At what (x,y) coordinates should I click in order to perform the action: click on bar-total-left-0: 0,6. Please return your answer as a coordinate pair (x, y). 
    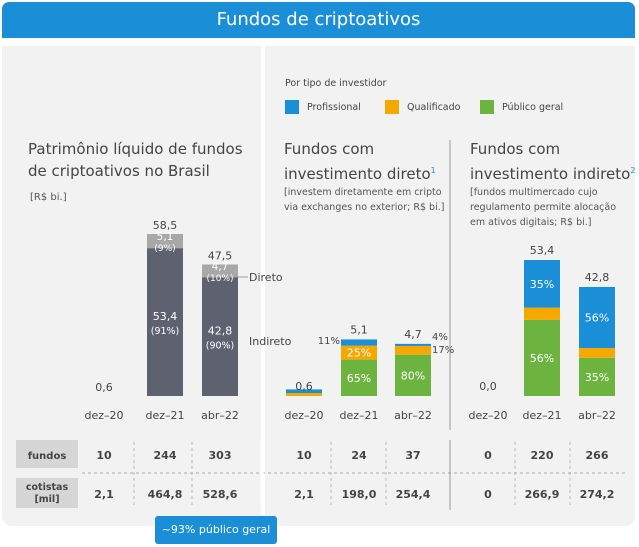
    Looking at the image, I should click on (104, 387).